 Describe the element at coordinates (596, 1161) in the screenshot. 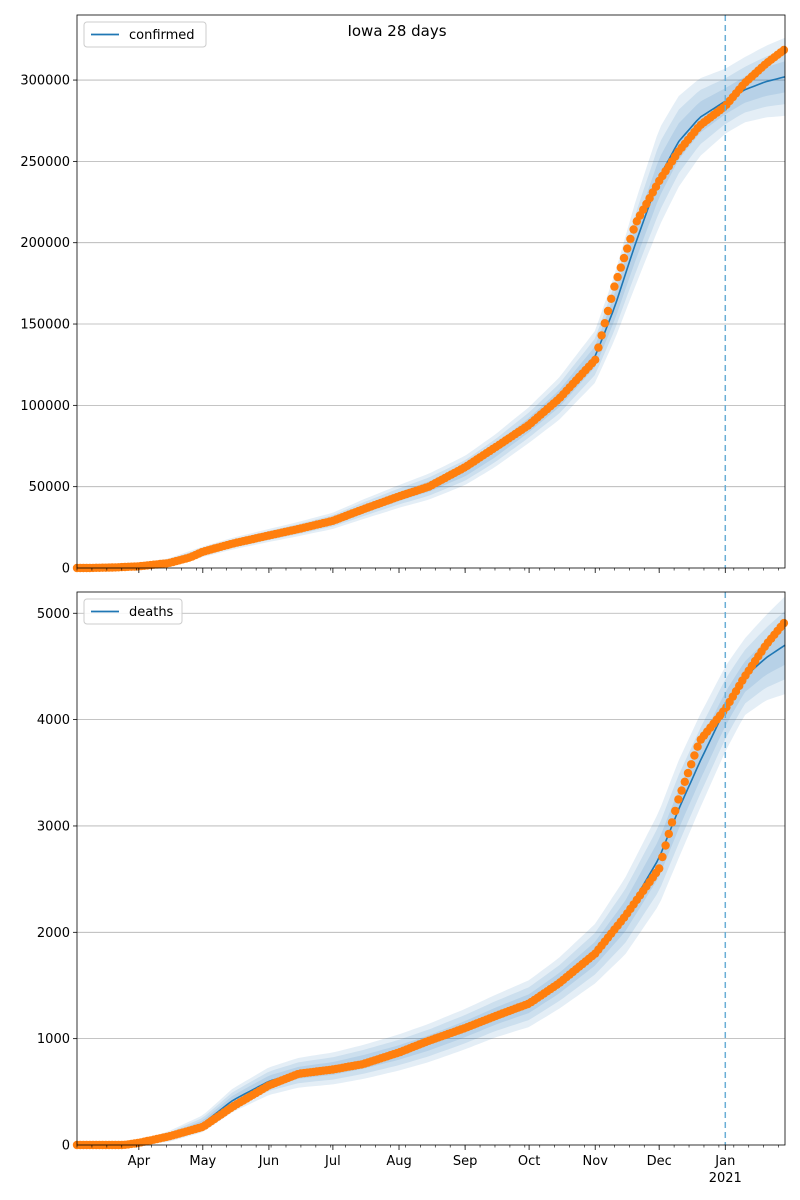

I see `x-tick-label: Nov` at that location.